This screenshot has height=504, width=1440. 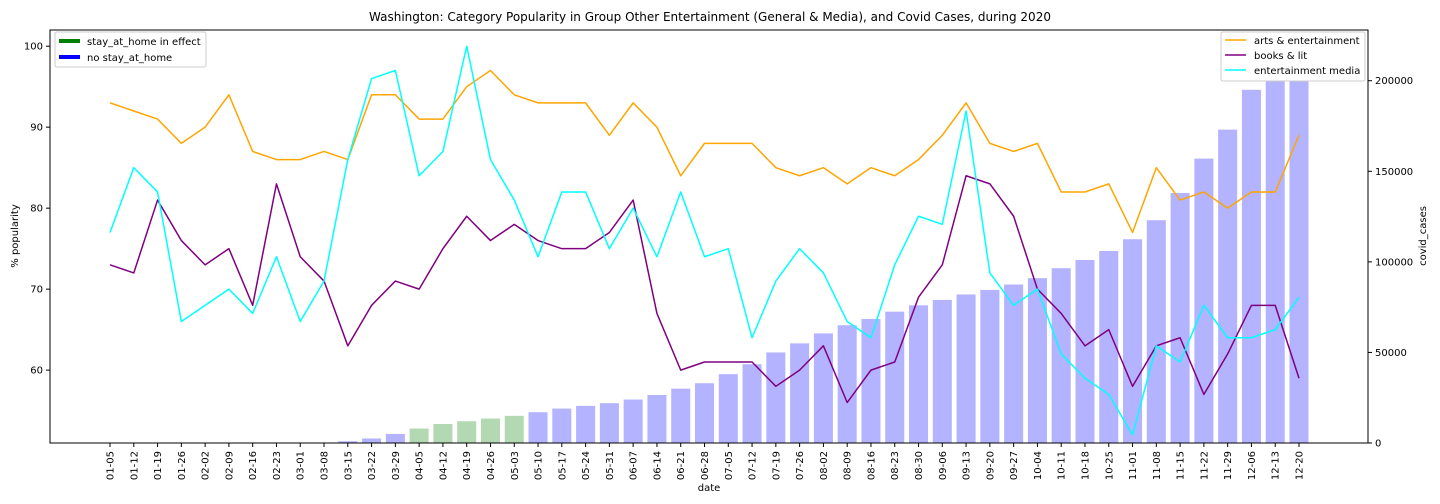 I want to click on x-tick-label: 05-10, so click(x=539, y=465).